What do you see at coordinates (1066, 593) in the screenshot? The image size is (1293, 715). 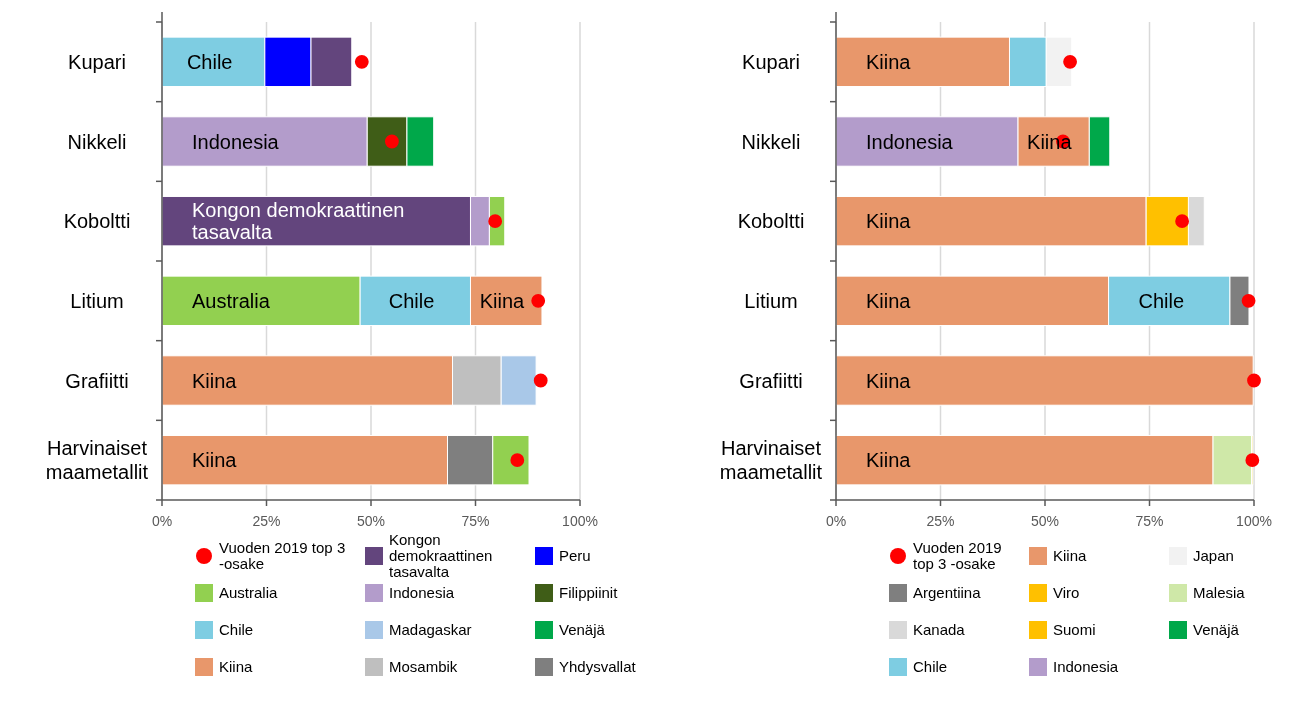 I see `legend-label: Viro` at bounding box center [1066, 593].